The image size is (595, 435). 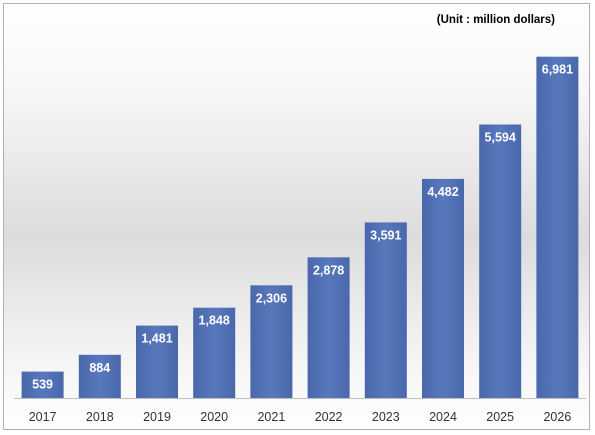 What do you see at coordinates (443, 288) in the screenshot?
I see `bar-2024` at bounding box center [443, 288].